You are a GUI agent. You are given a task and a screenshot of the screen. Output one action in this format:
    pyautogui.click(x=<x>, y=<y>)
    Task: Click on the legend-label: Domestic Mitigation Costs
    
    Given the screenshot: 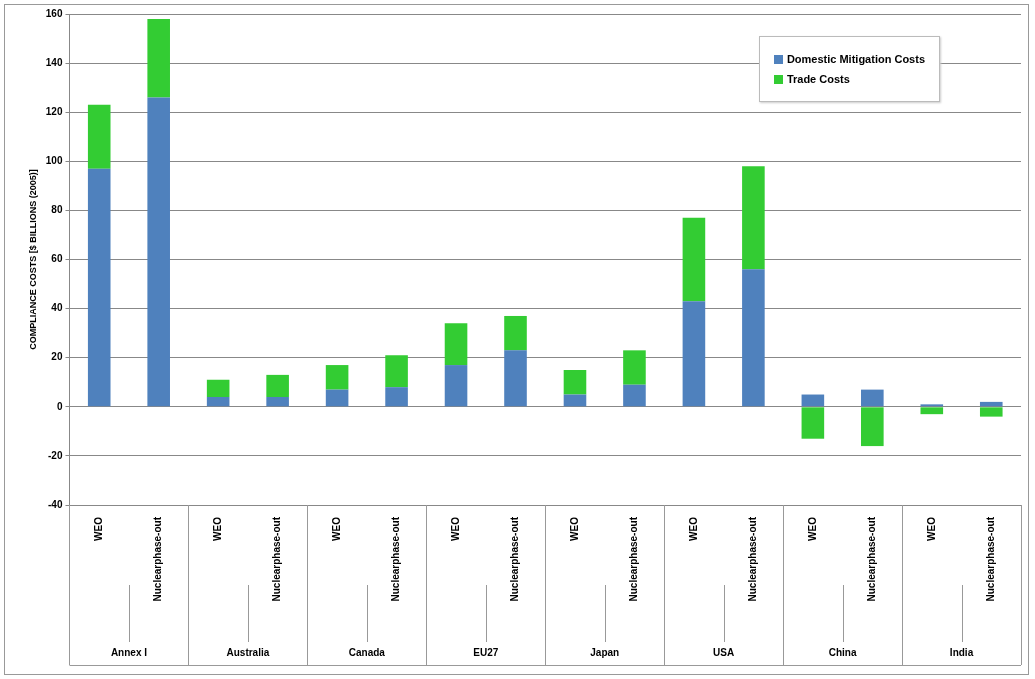 What is the action you would take?
    pyautogui.click(x=855, y=59)
    